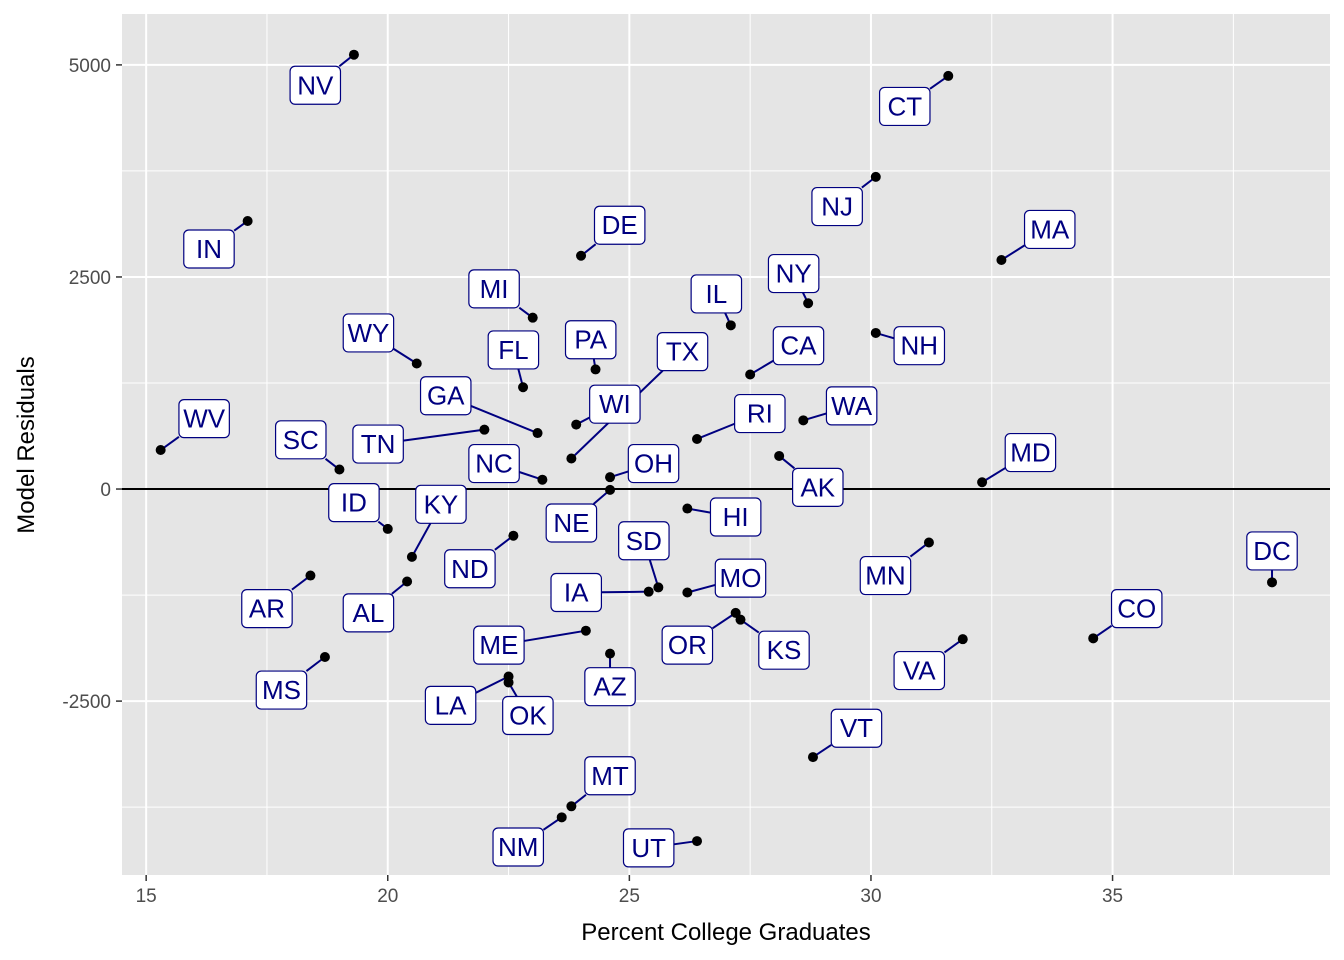 This screenshot has height=960, width=1344. What do you see at coordinates (90, 66) in the screenshot?
I see `y-tick-label: 5000` at bounding box center [90, 66].